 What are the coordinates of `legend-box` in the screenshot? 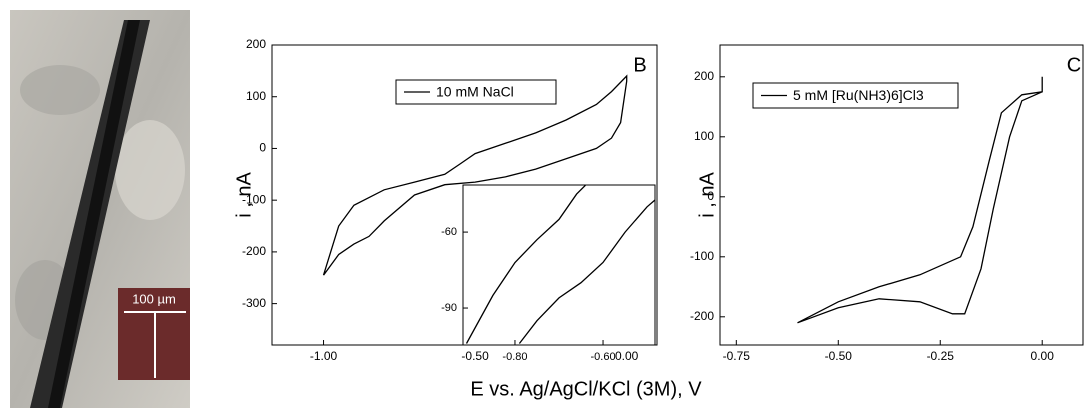 It's located at (855, 95).